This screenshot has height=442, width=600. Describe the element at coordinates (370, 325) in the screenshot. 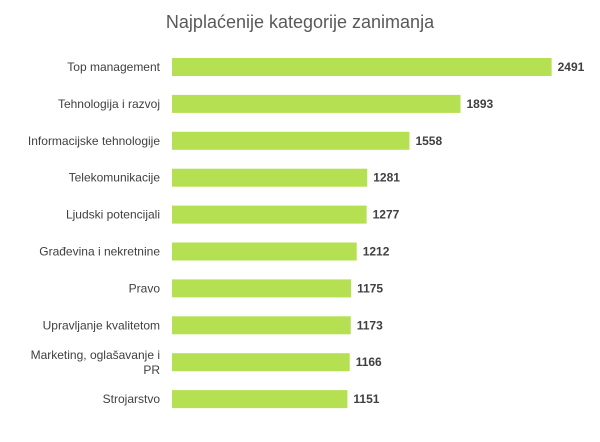

I see `value-label: 1173` at that location.